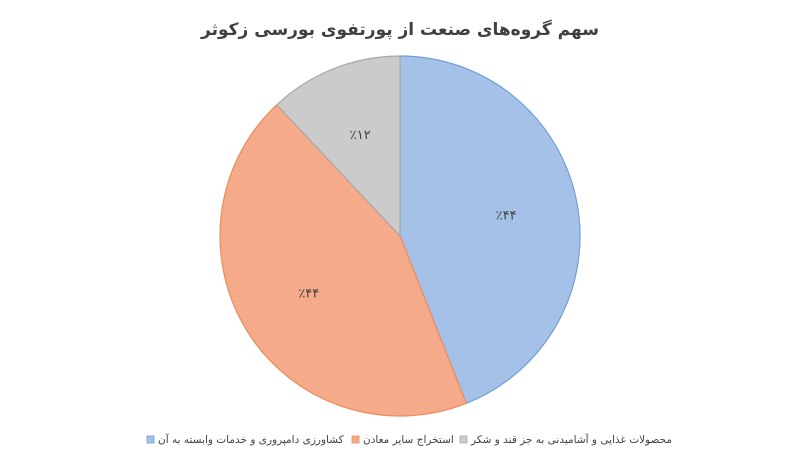  I want to click on chart-title: سهم گروه‌های صنعت از پورتفوی بورسی زکوثر, so click(399, 29).